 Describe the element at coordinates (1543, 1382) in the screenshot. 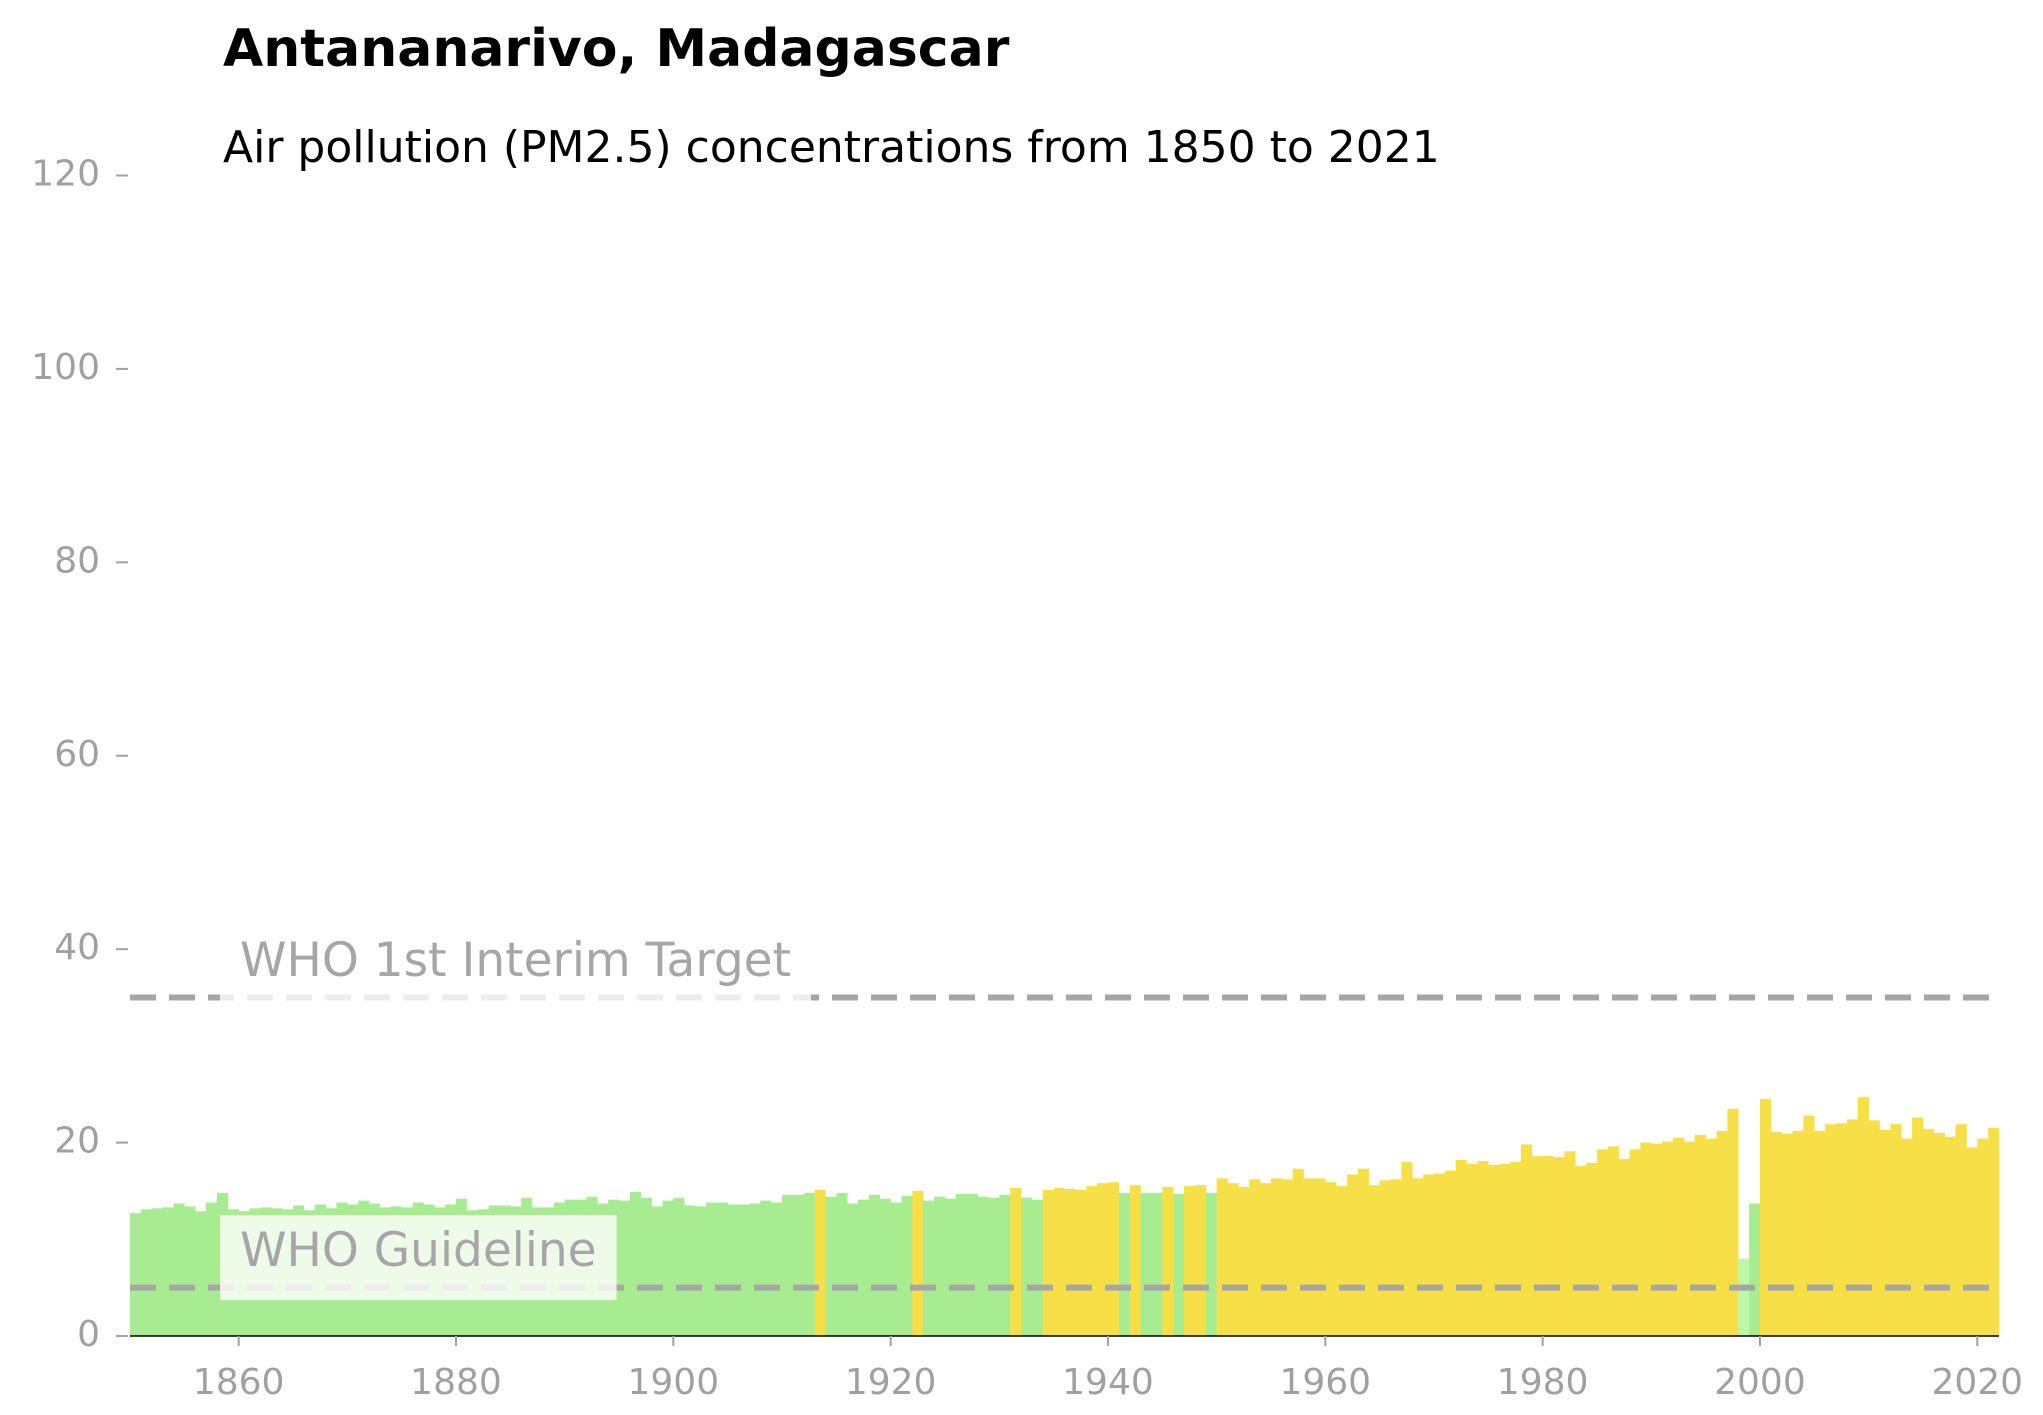

I see `x-tick-label: 1980` at that location.